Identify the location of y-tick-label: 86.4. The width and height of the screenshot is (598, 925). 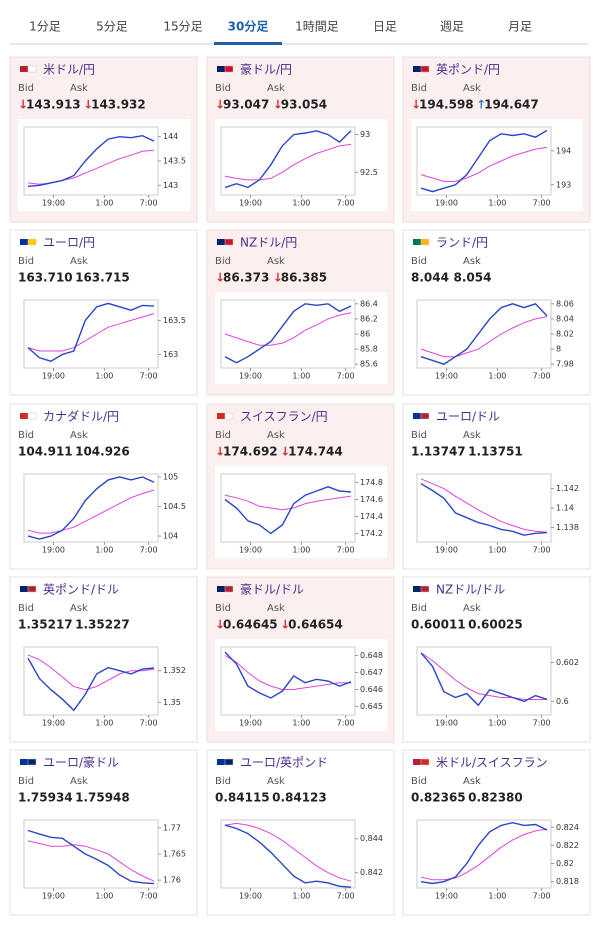
(369, 303).